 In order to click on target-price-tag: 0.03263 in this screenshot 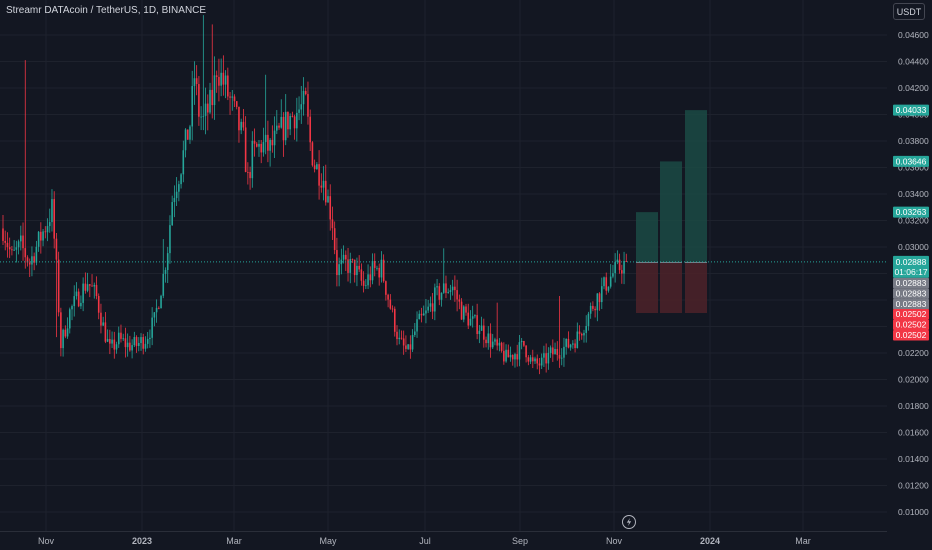, I will do `click(911, 212)`.